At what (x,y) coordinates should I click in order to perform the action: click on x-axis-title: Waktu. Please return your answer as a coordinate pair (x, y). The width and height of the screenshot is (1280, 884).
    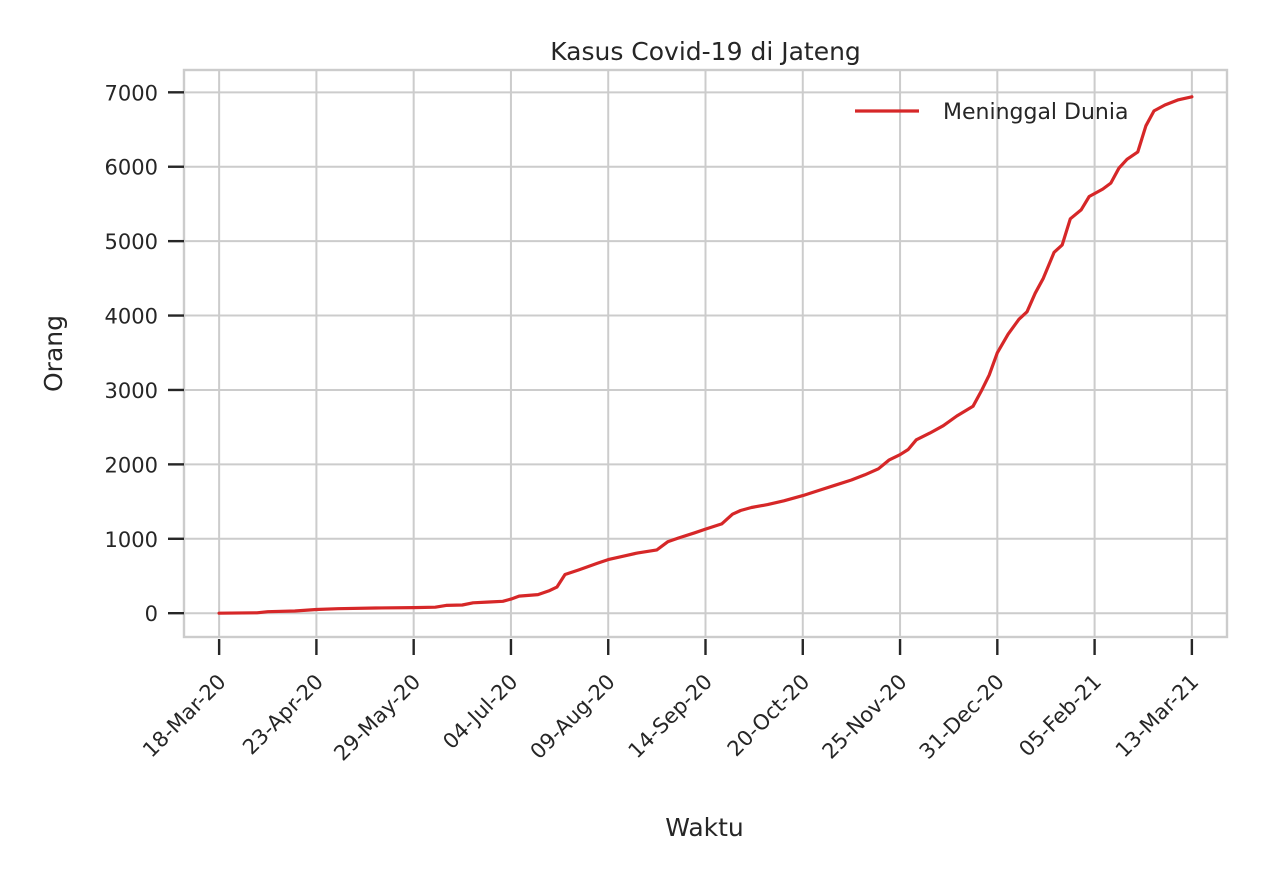
    Looking at the image, I should click on (704, 827).